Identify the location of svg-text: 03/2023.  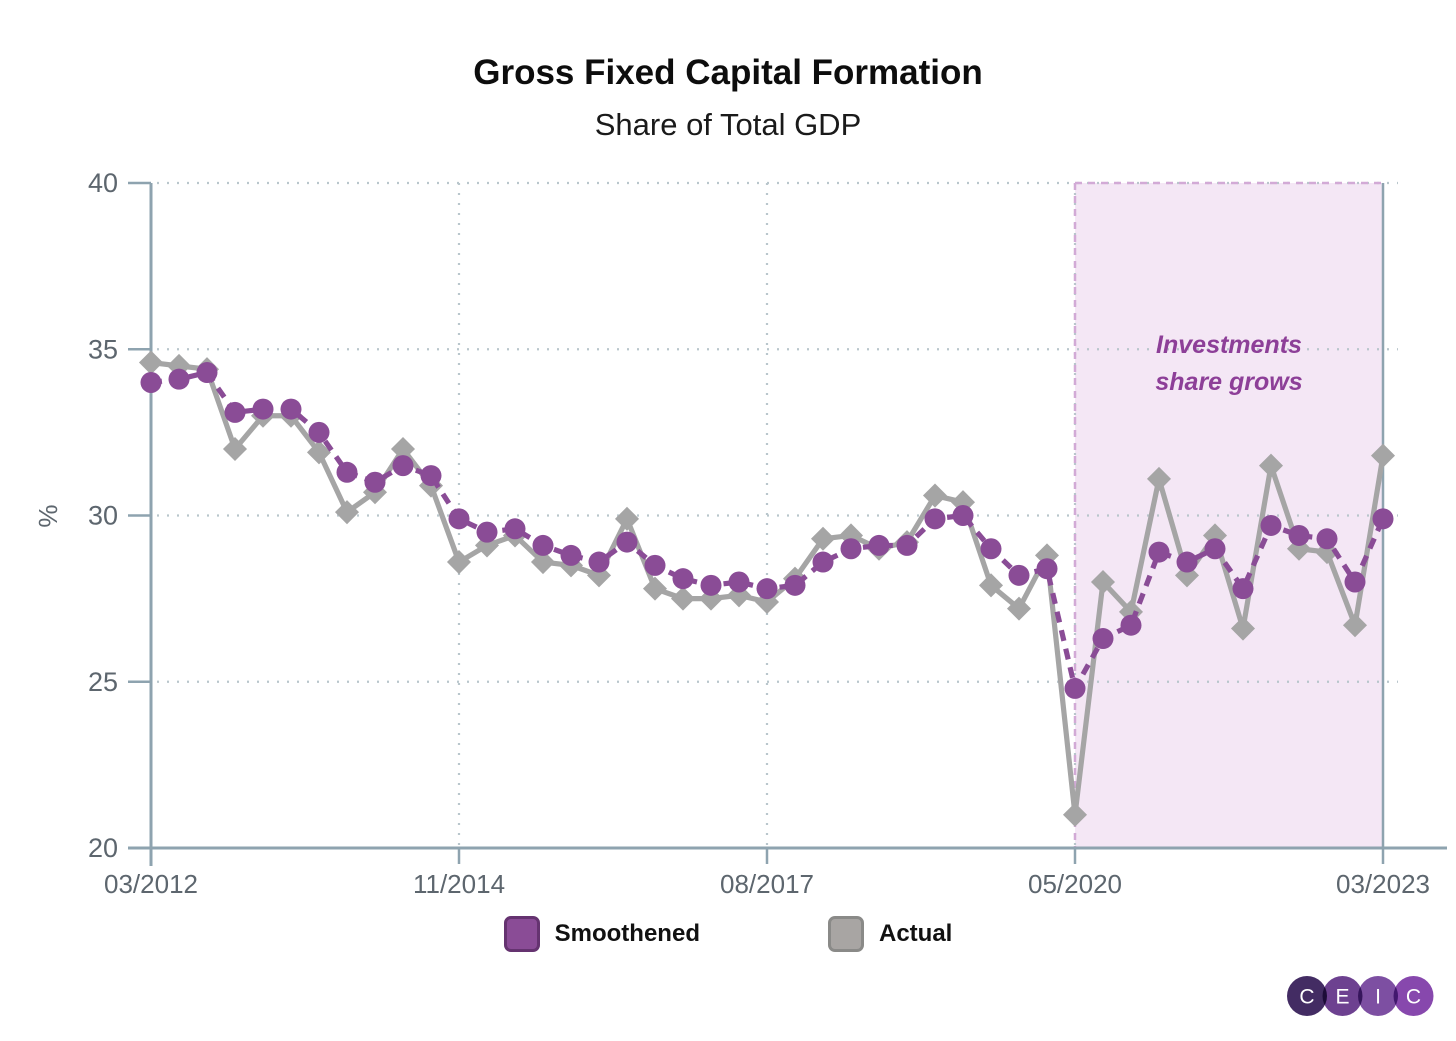
(1383, 884).